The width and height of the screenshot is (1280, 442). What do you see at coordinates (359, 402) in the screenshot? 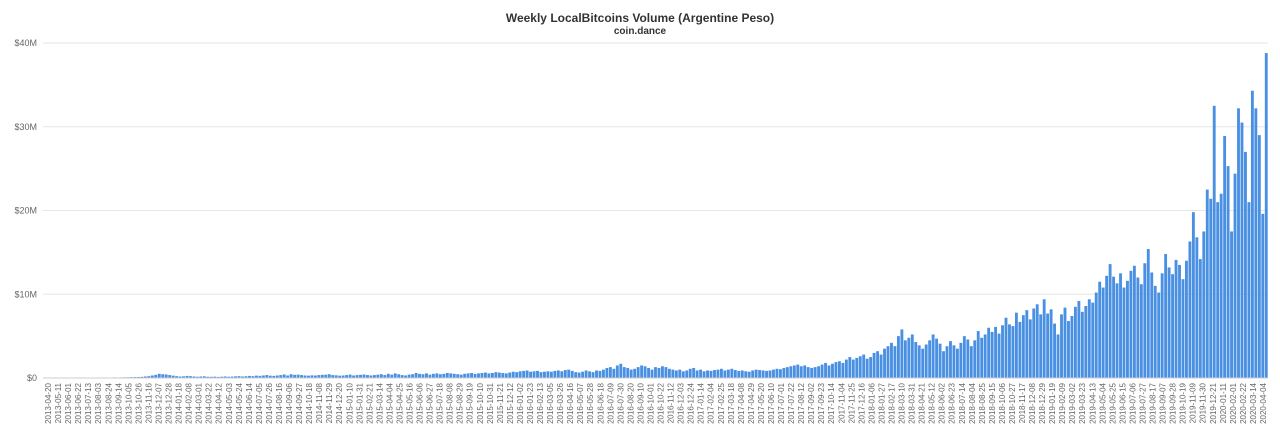
I see `x-tick-label: 2015-01-31` at bounding box center [359, 402].